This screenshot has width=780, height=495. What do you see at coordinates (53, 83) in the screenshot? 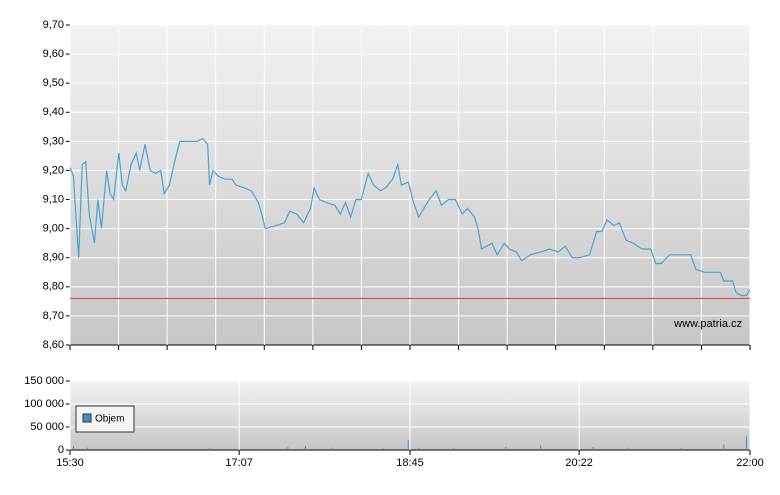
I see `y-tick-label: 9,50` at bounding box center [53, 83].